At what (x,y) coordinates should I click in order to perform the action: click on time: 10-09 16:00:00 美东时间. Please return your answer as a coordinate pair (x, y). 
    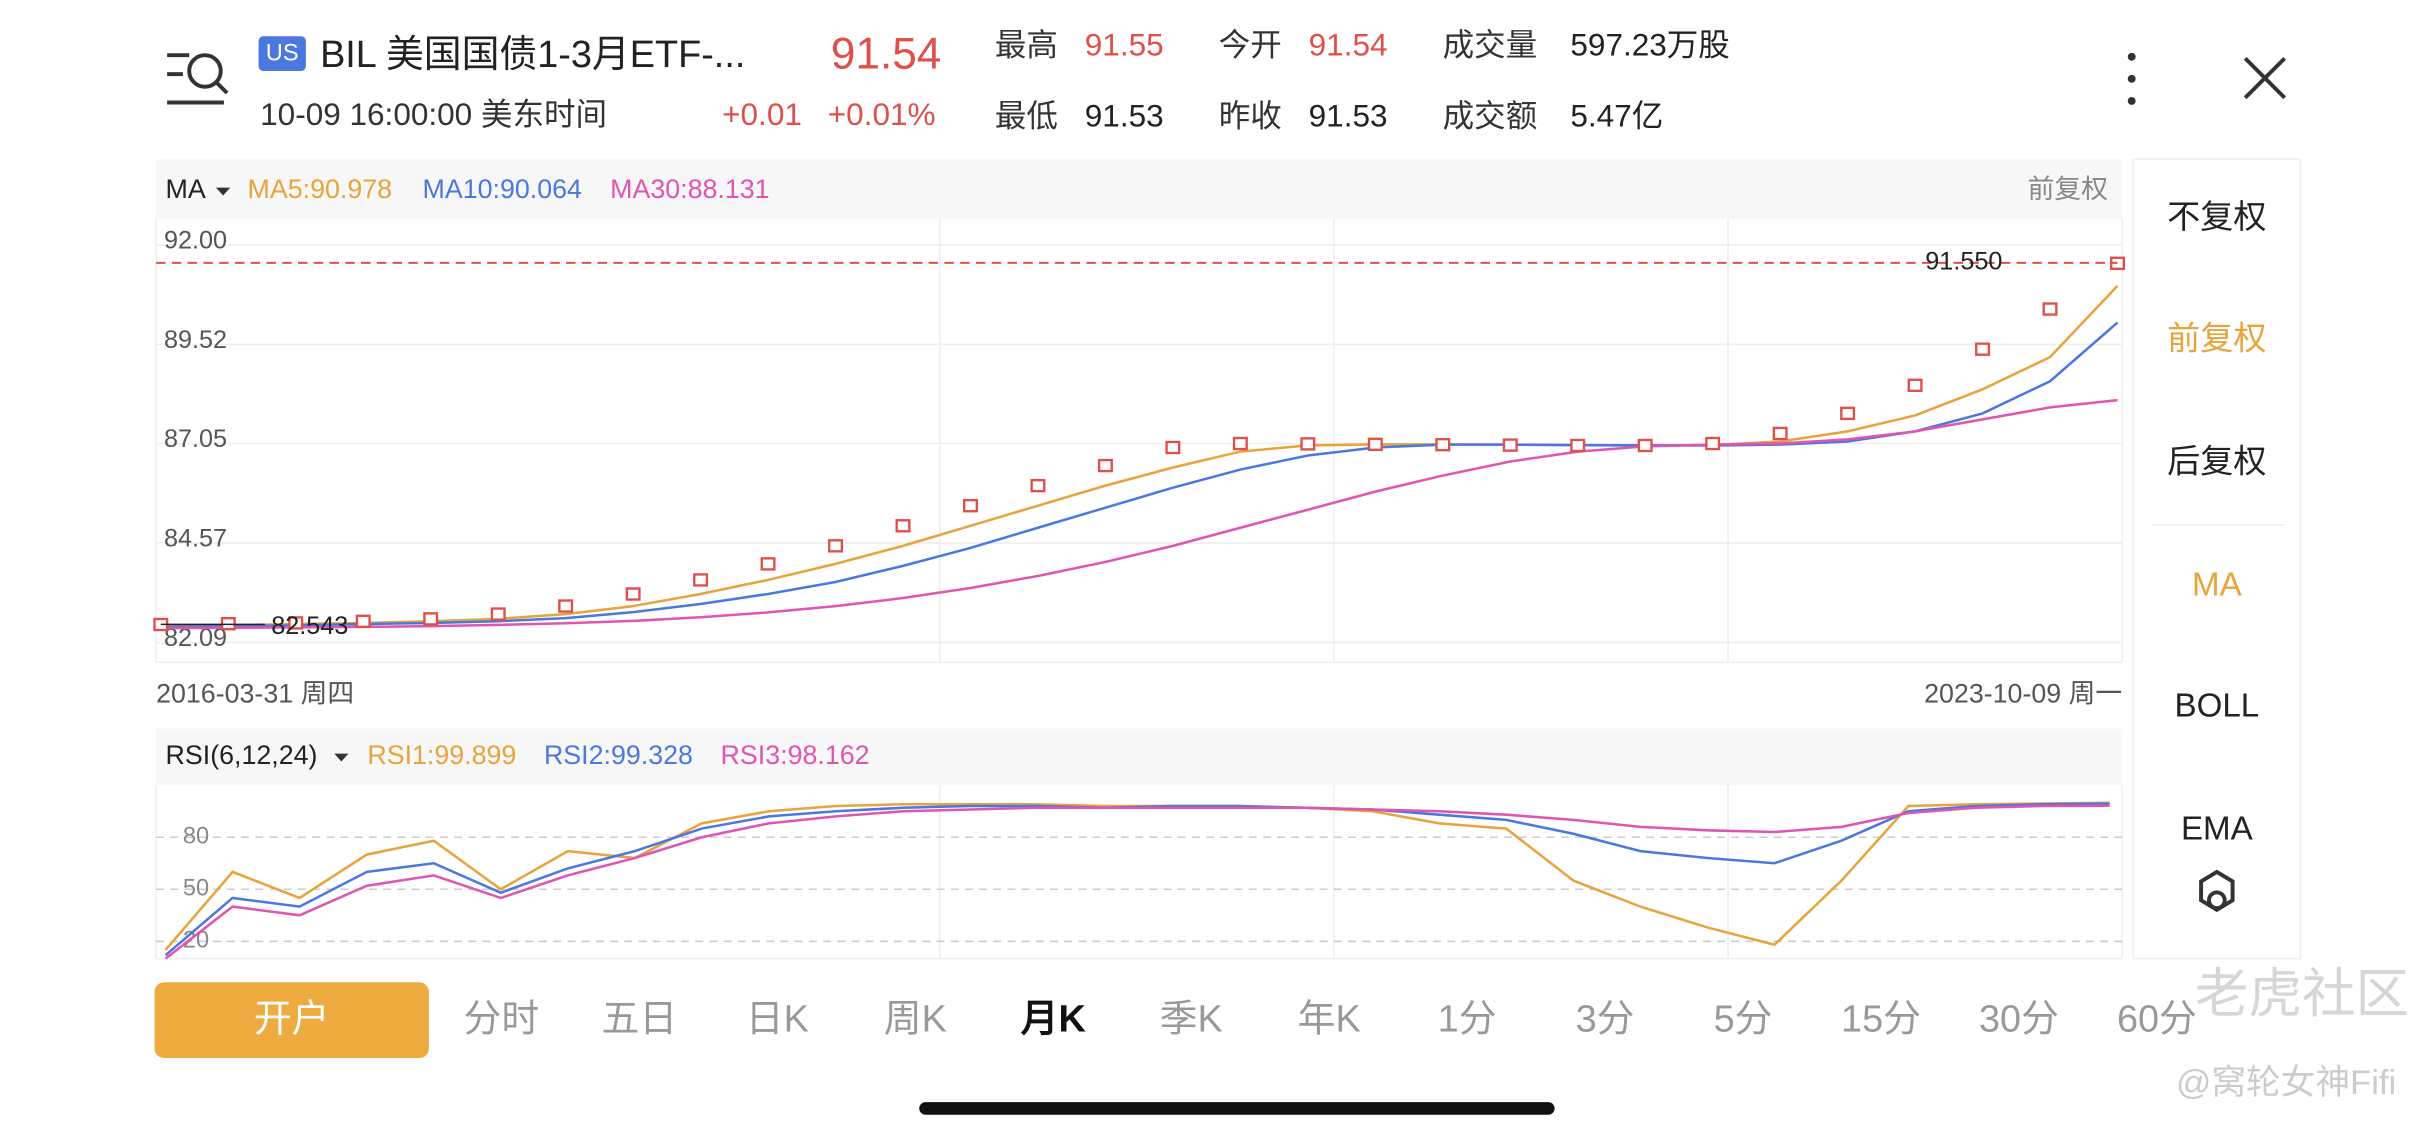
    Looking at the image, I should click on (433, 114).